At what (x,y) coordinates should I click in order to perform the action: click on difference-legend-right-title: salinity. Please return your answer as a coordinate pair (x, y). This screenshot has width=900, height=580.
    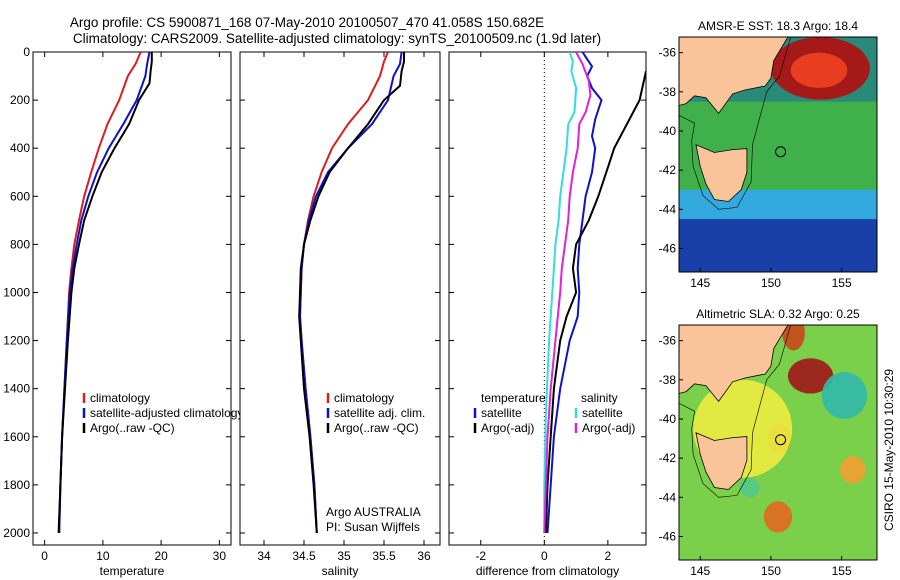
    Looking at the image, I should click on (599, 398).